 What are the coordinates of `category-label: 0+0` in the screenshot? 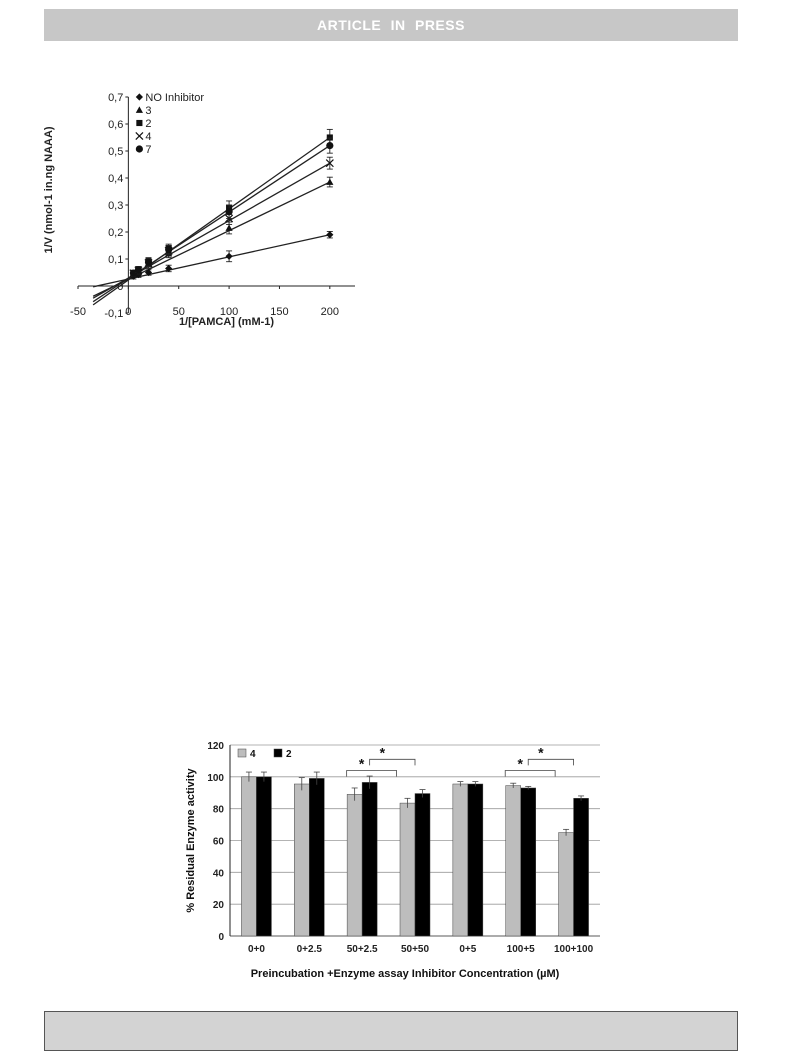 It's located at (256, 949).